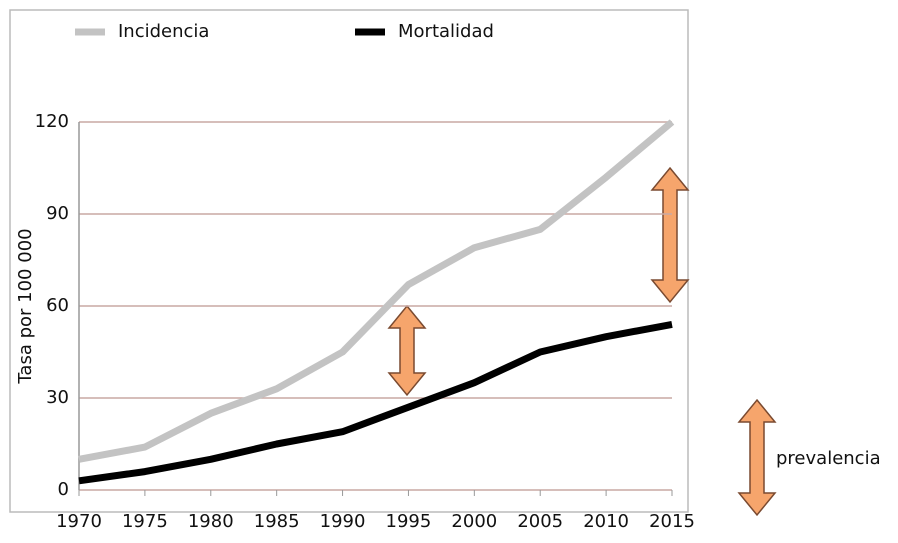  I want to click on legend-label: Mortalidad, so click(446, 31).